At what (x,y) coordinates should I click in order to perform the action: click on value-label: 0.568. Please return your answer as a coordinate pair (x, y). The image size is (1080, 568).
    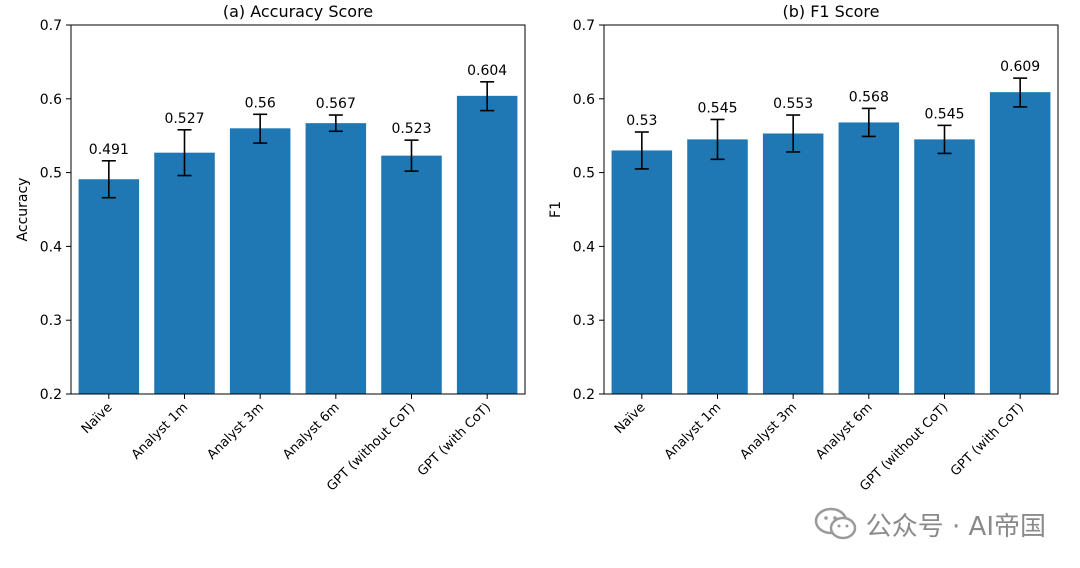
    Looking at the image, I should click on (869, 97).